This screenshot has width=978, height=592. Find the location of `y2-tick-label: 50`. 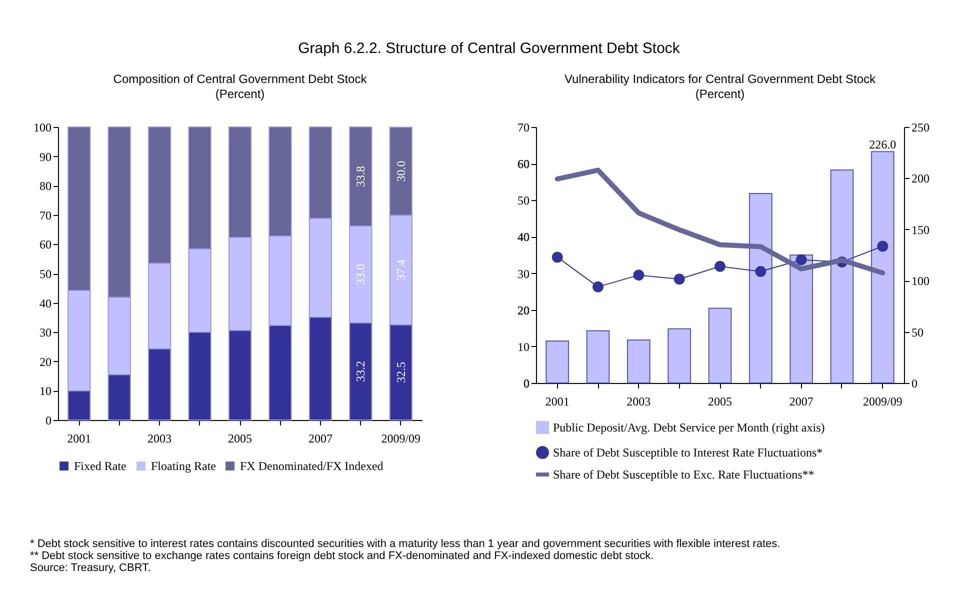

y2-tick-label: 50 is located at coordinates (918, 332).